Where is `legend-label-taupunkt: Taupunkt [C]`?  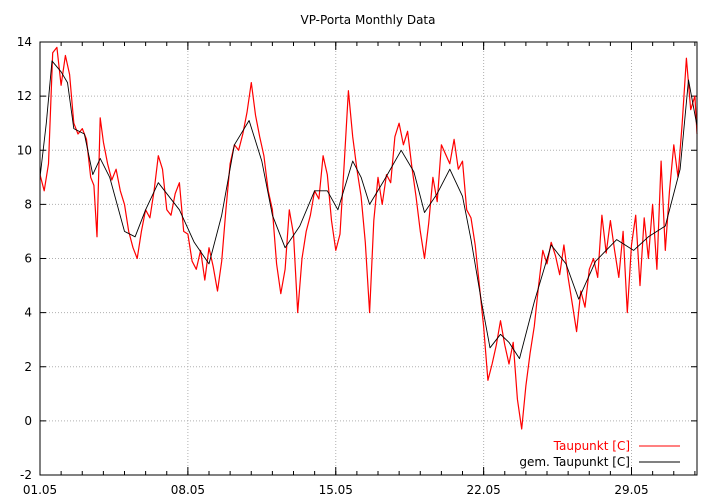
legend-label-taupunkt: Taupunkt [C] is located at coordinates (591, 446).